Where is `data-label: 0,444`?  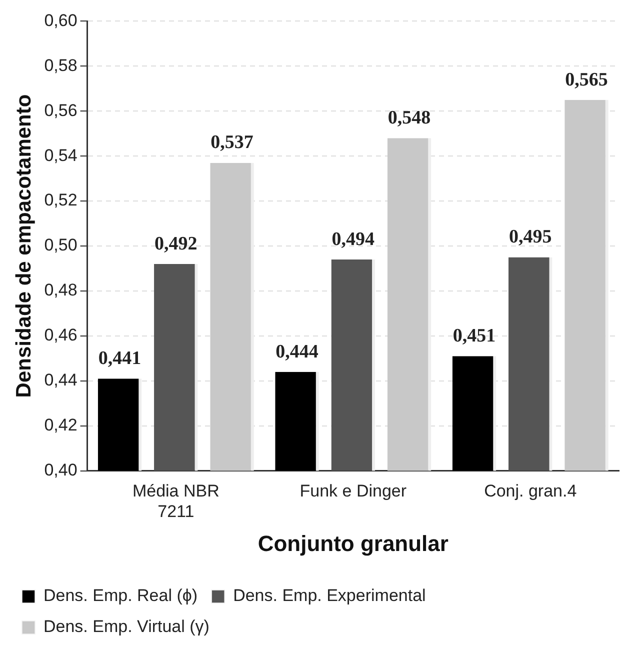 data-label: 0,444 is located at coordinates (297, 351).